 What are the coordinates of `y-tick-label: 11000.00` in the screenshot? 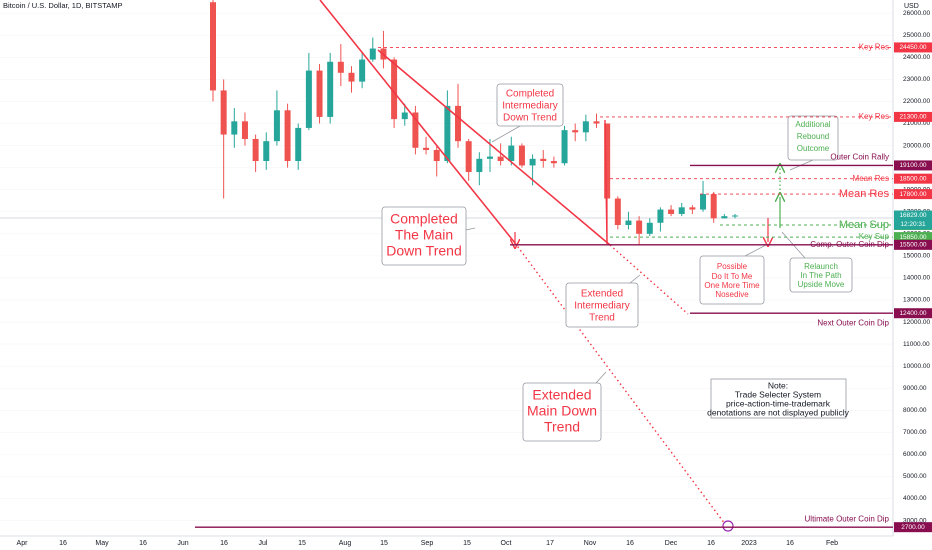 It's located at (916, 344).